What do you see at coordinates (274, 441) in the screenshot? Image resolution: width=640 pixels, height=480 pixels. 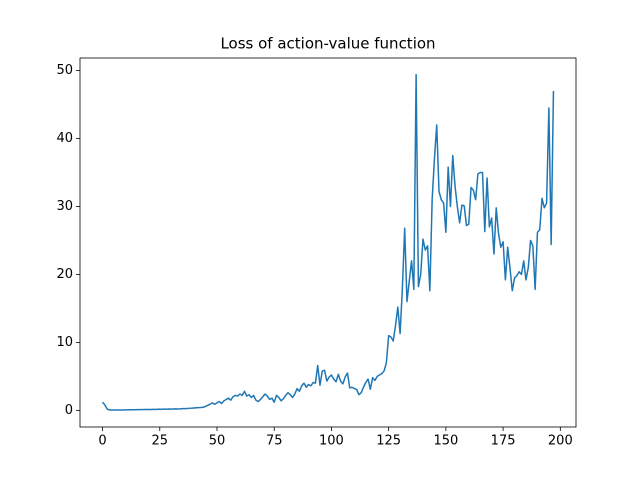 I see `x-tick-label: 75` at bounding box center [274, 441].